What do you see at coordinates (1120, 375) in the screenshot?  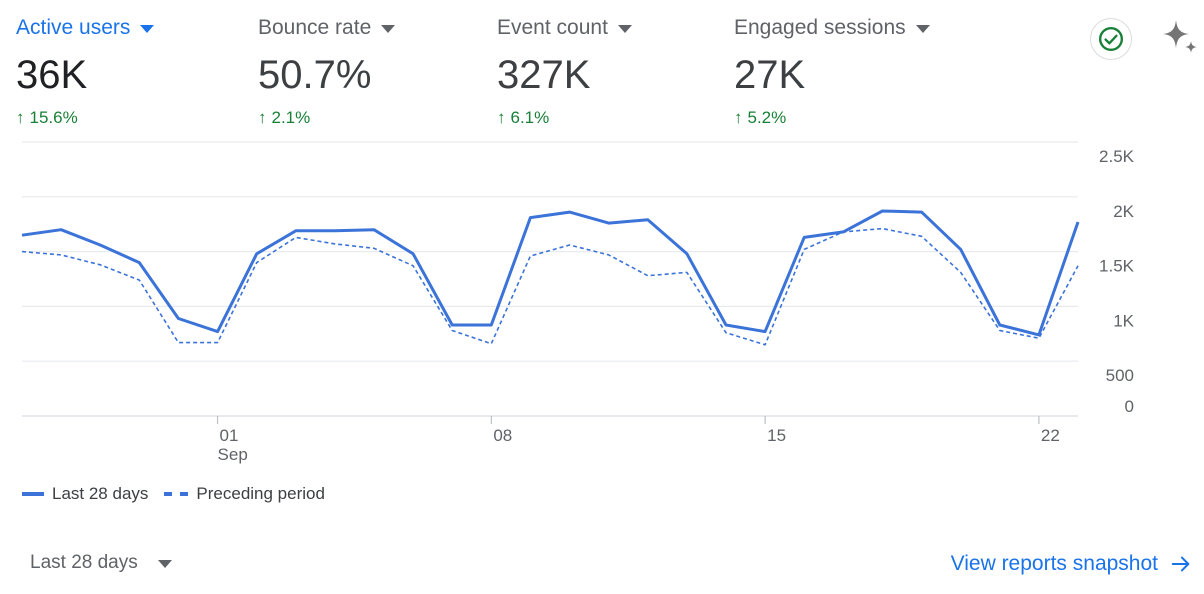 I see `y-tick-label: 500` at bounding box center [1120, 375].